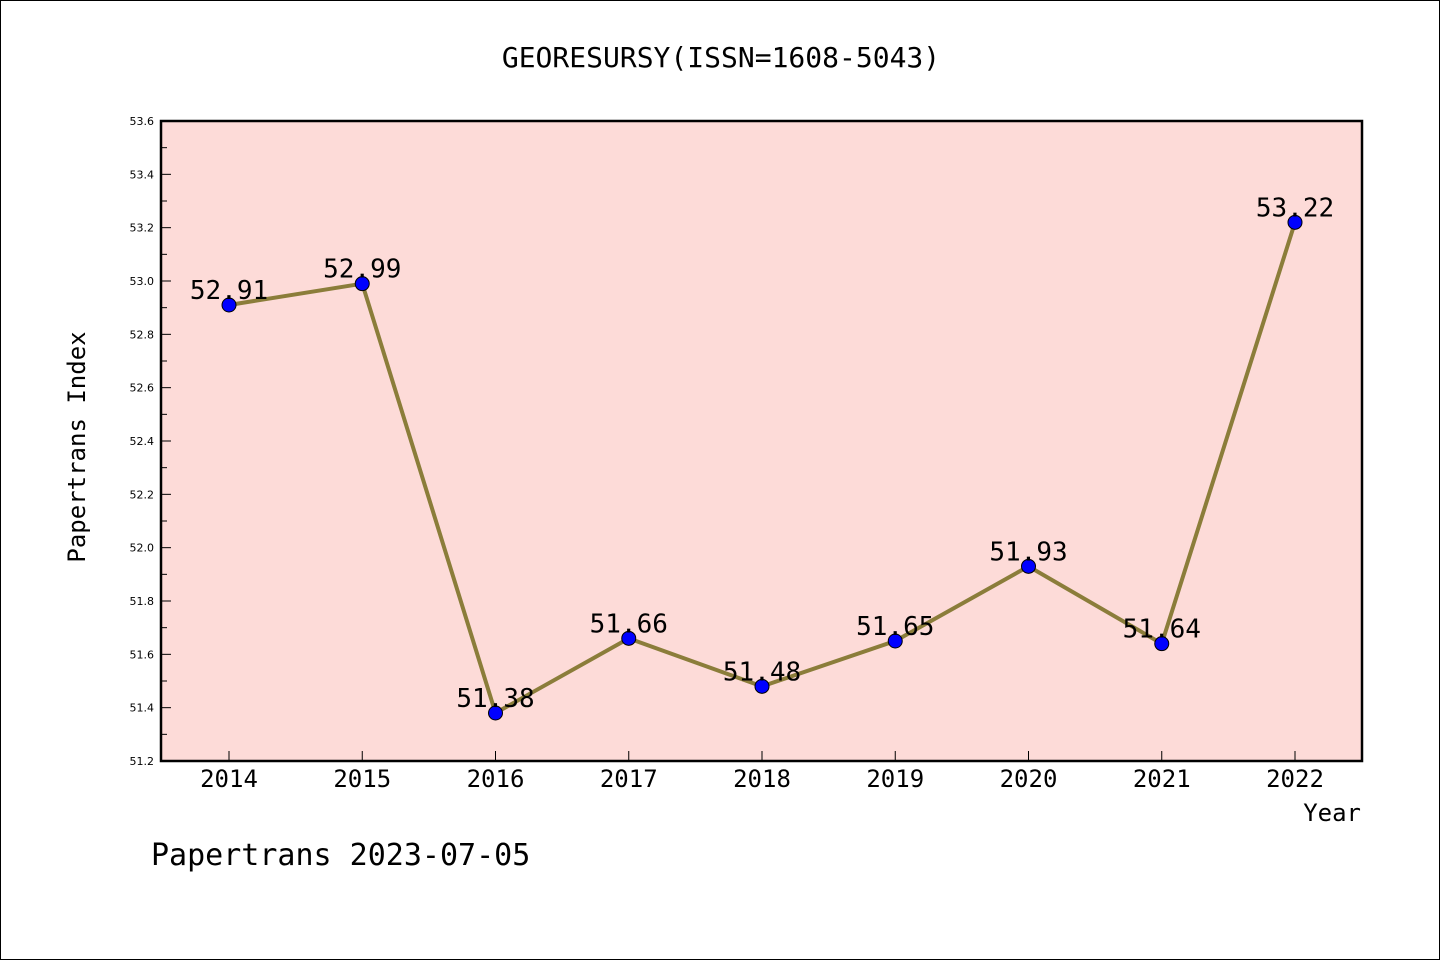 This screenshot has width=1440, height=961. What do you see at coordinates (762, 779) in the screenshot?
I see `x-tick-label: 2018` at bounding box center [762, 779].